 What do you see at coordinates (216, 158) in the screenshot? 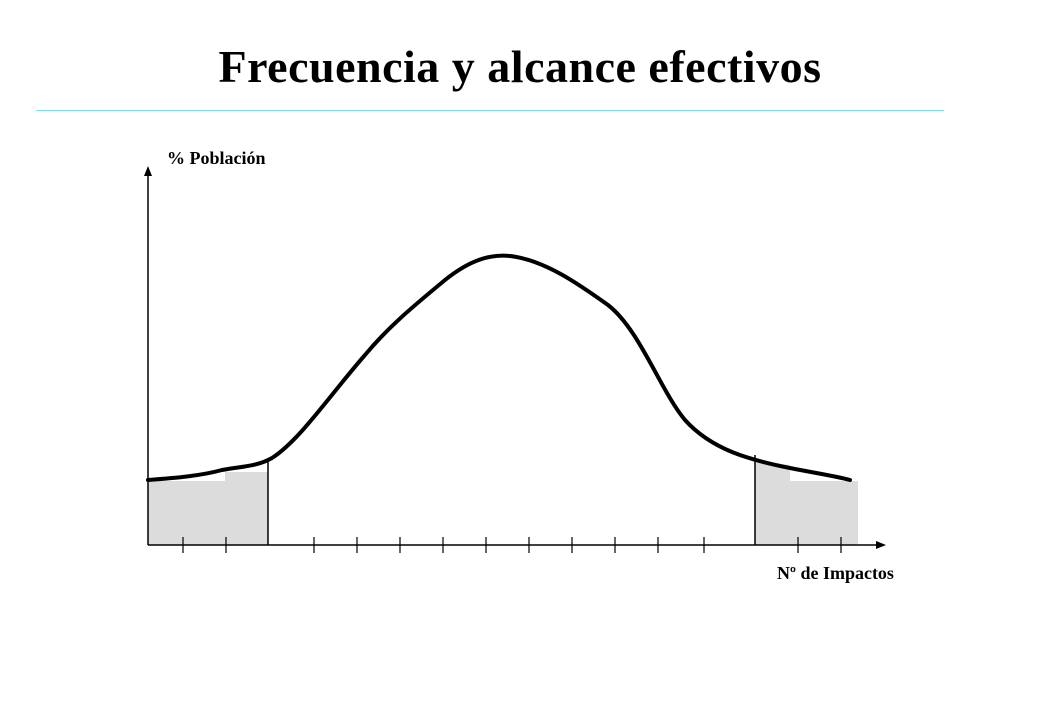
I see `y-axis-label: % Población` at bounding box center [216, 158].